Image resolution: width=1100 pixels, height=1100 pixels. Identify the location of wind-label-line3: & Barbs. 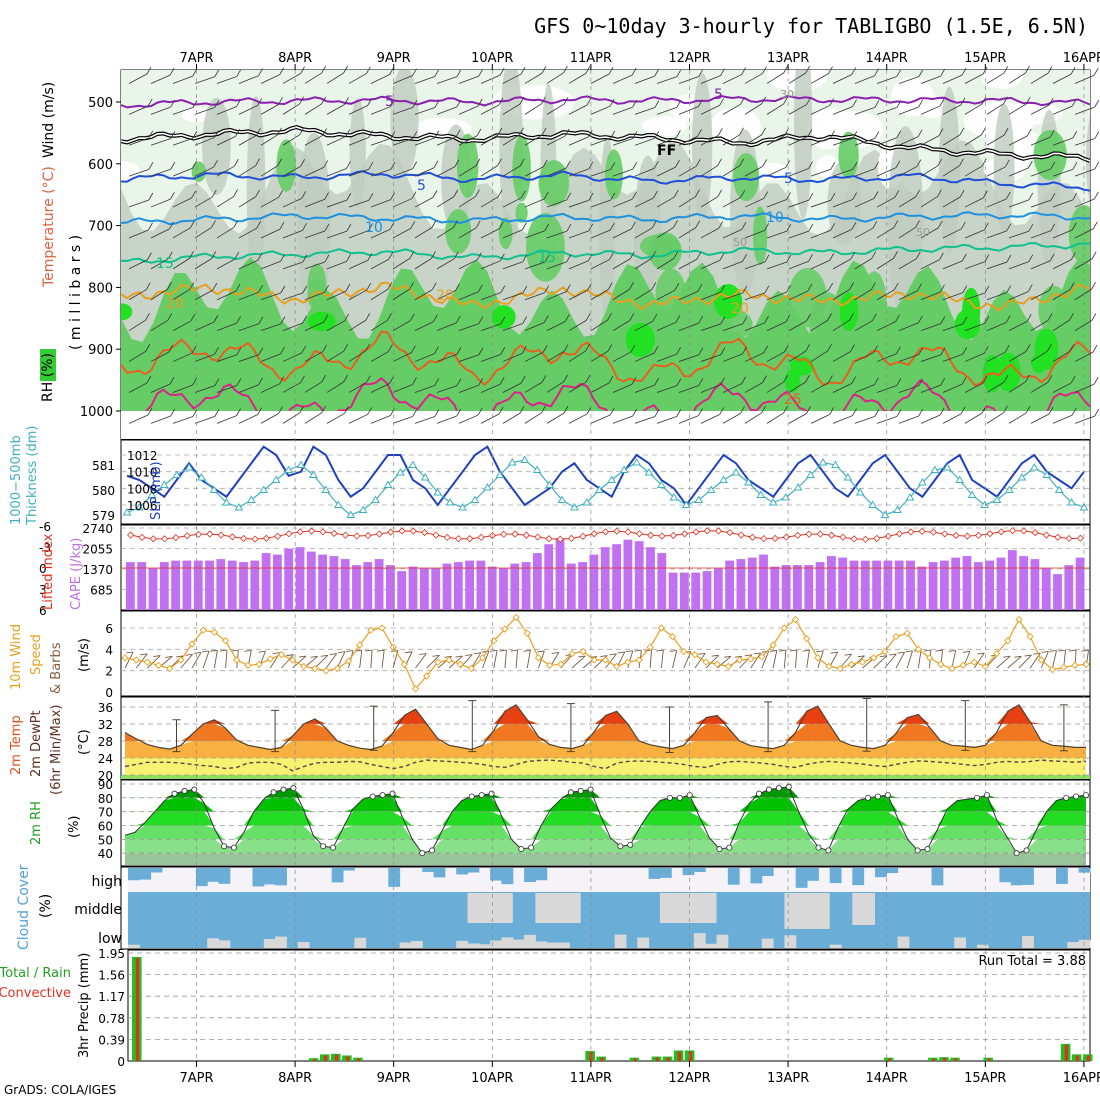
(56, 668).